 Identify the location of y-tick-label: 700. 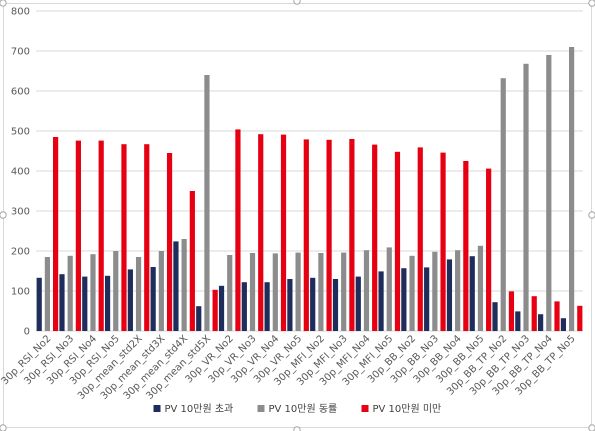
(20, 52).